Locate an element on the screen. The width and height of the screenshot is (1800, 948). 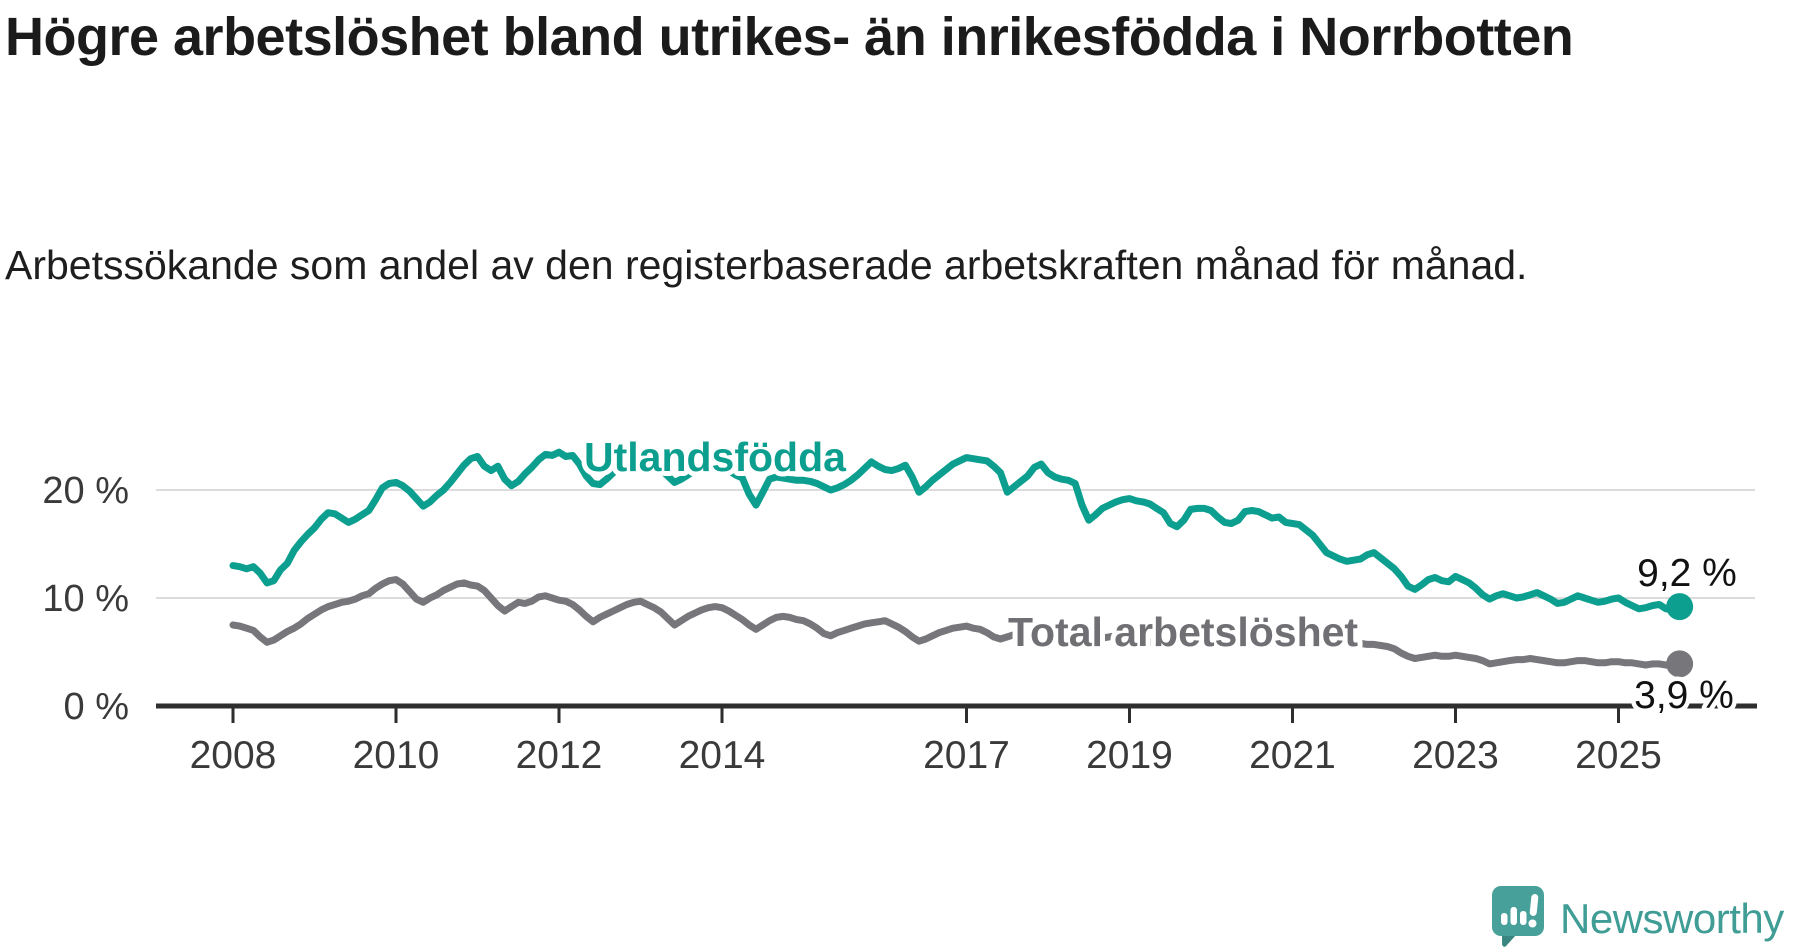
newsworthy-logo: Newsworthy is located at coordinates (1637, 916).